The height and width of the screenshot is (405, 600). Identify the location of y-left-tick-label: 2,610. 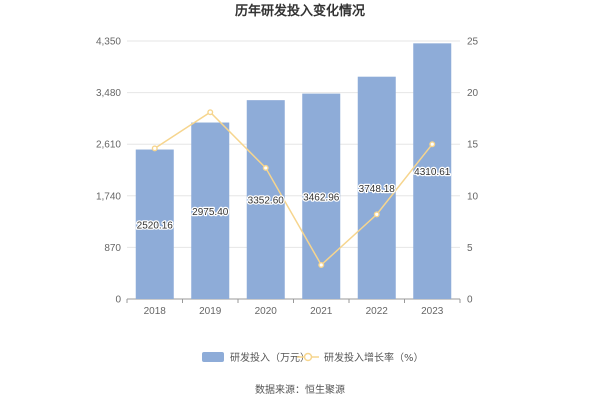
(108, 145).